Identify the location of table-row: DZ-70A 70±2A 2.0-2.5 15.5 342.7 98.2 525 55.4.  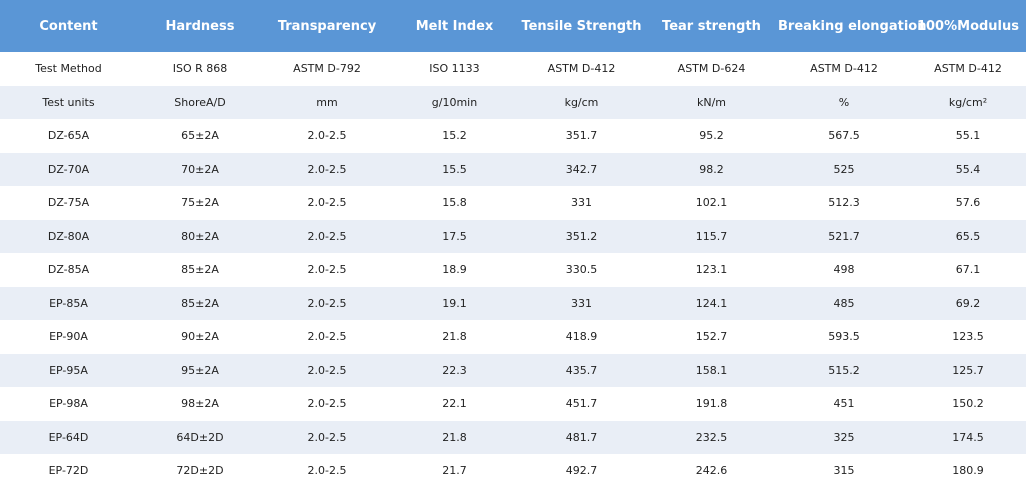
(513, 169).